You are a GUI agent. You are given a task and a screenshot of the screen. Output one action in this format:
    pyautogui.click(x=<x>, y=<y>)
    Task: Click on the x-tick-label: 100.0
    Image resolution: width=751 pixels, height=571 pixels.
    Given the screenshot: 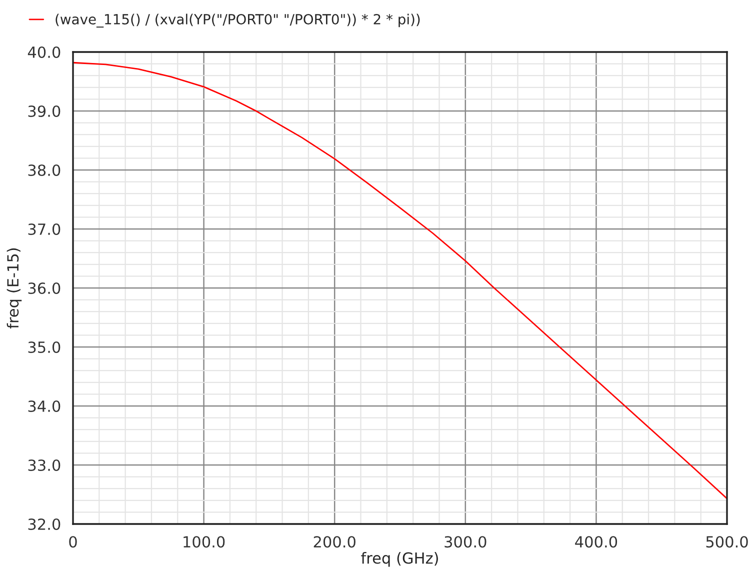 What is the action you would take?
    pyautogui.click(x=204, y=542)
    